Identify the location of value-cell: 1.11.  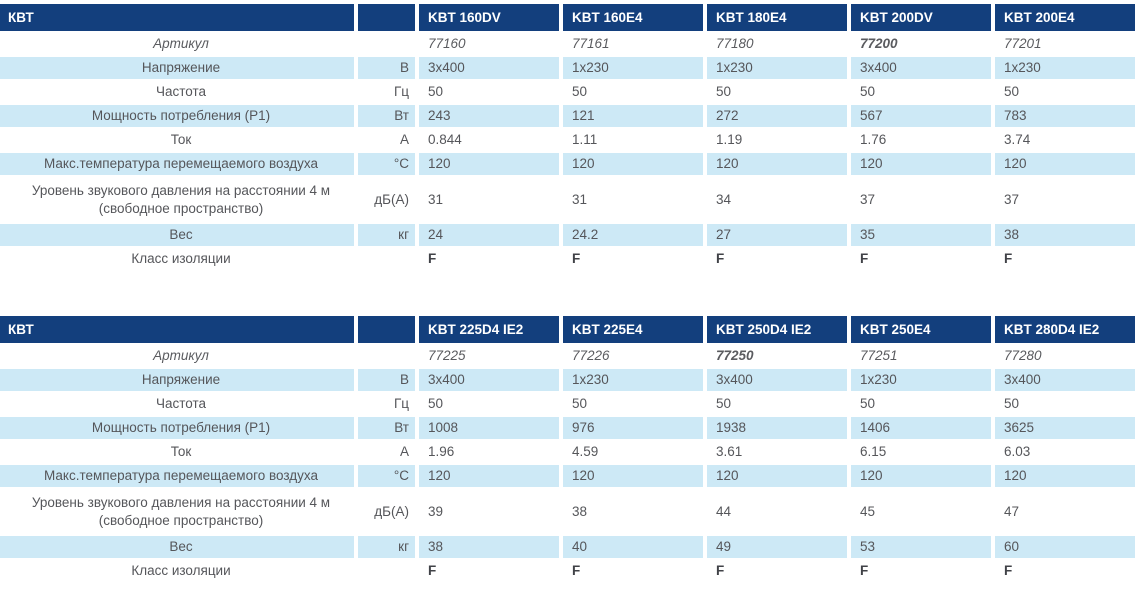
(585, 140).